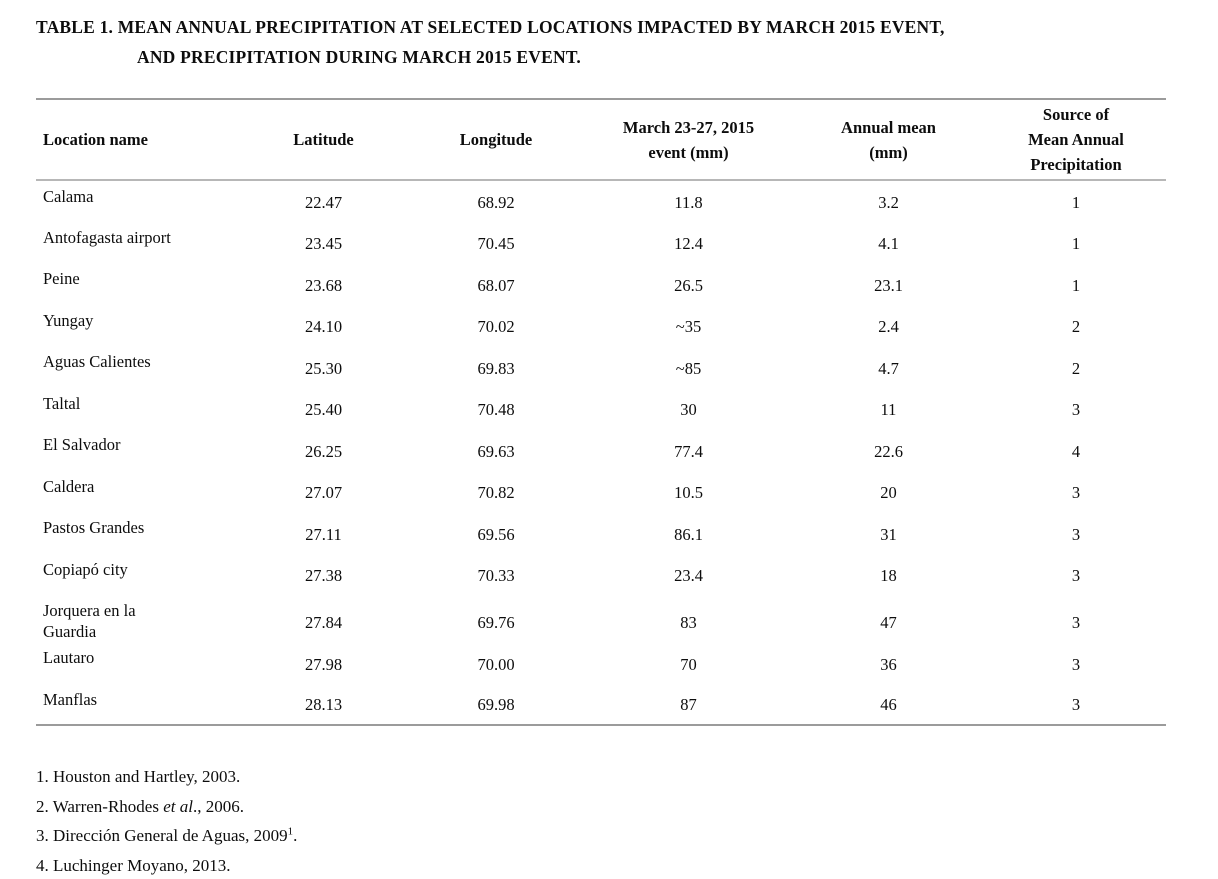 The image size is (1218, 879). I want to click on footnote-3: 3. Dirección General de Aguas, 20091., so click(167, 835).